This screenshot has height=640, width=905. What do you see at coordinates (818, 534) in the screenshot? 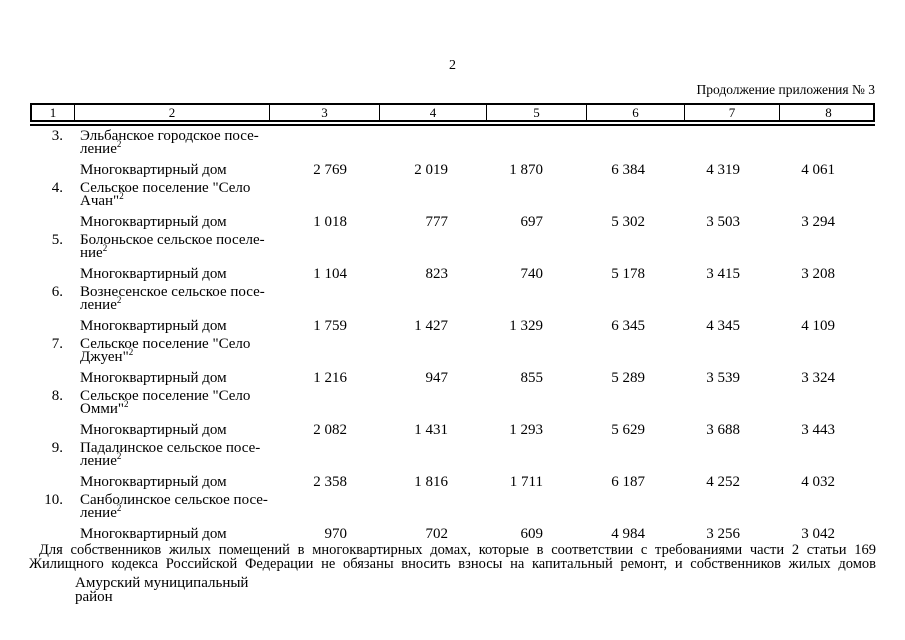
I see `value-cell: 3 042` at bounding box center [818, 534].